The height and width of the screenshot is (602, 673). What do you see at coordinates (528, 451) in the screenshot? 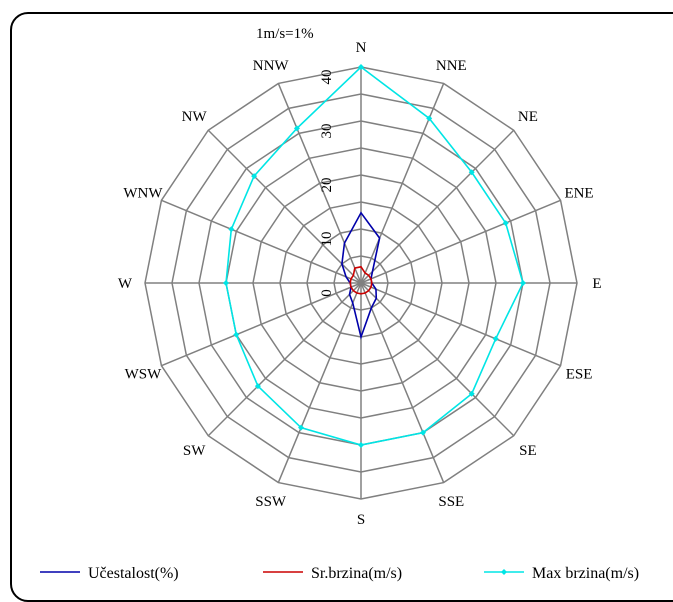
I see `direction-label-se: SE` at bounding box center [528, 451].